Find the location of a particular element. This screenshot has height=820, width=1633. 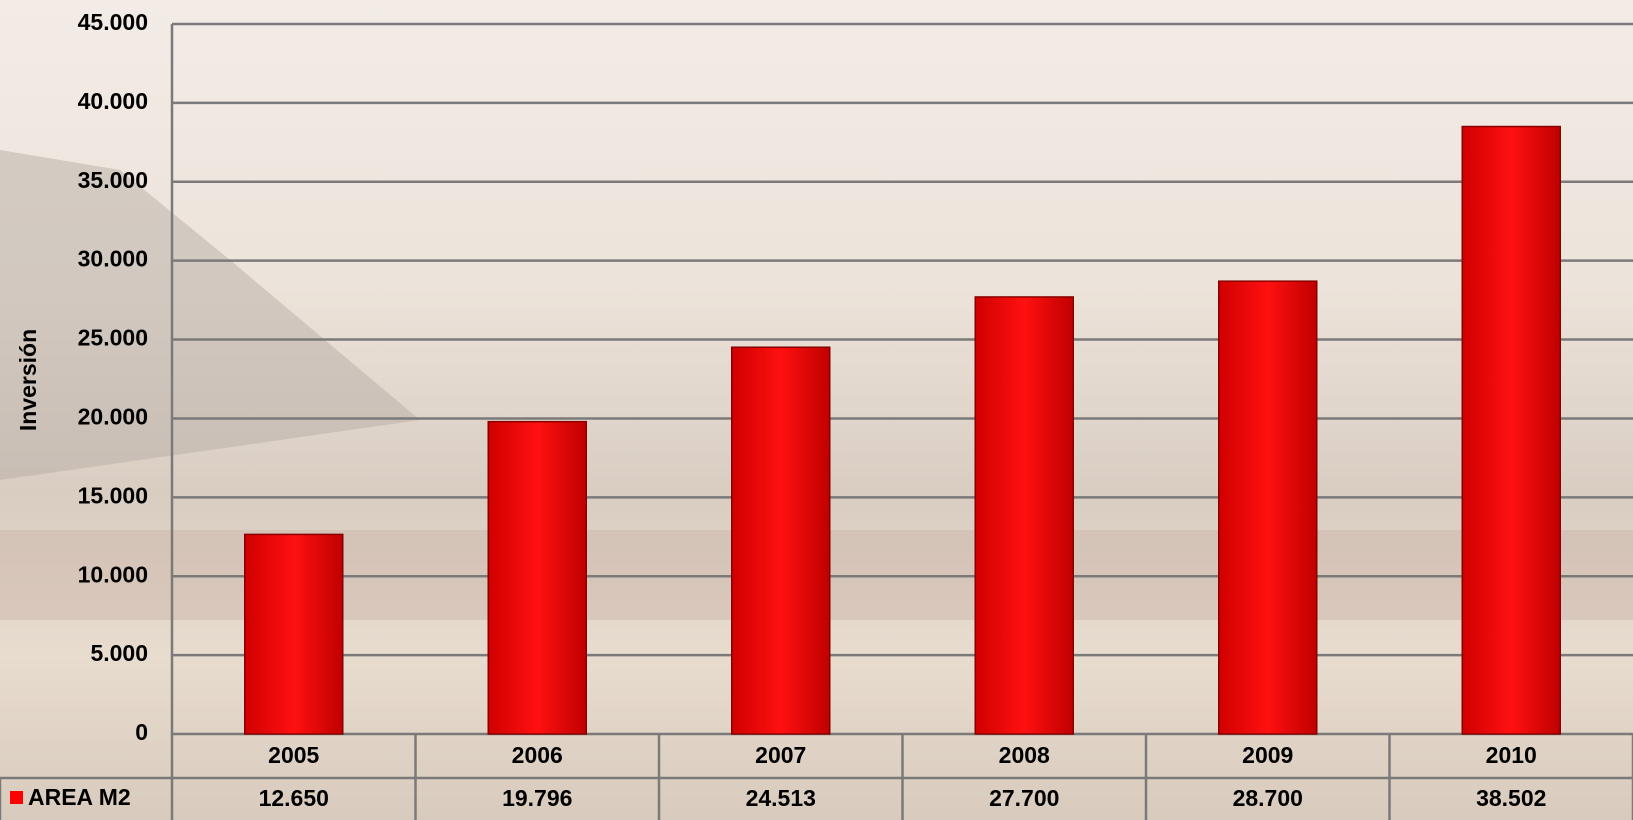

y-tick-label: 10.000 is located at coordinates (113, 574).